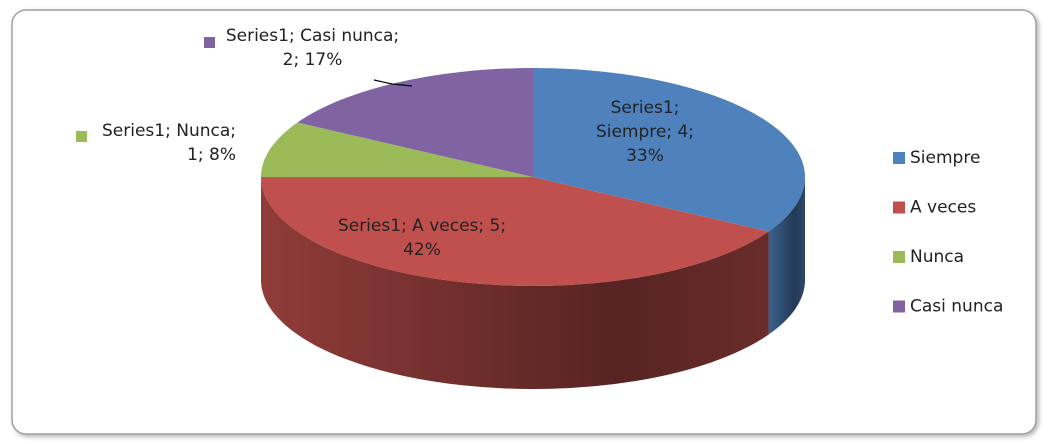  I want to click on legend-label: Casi nunca, so click(956, 307).